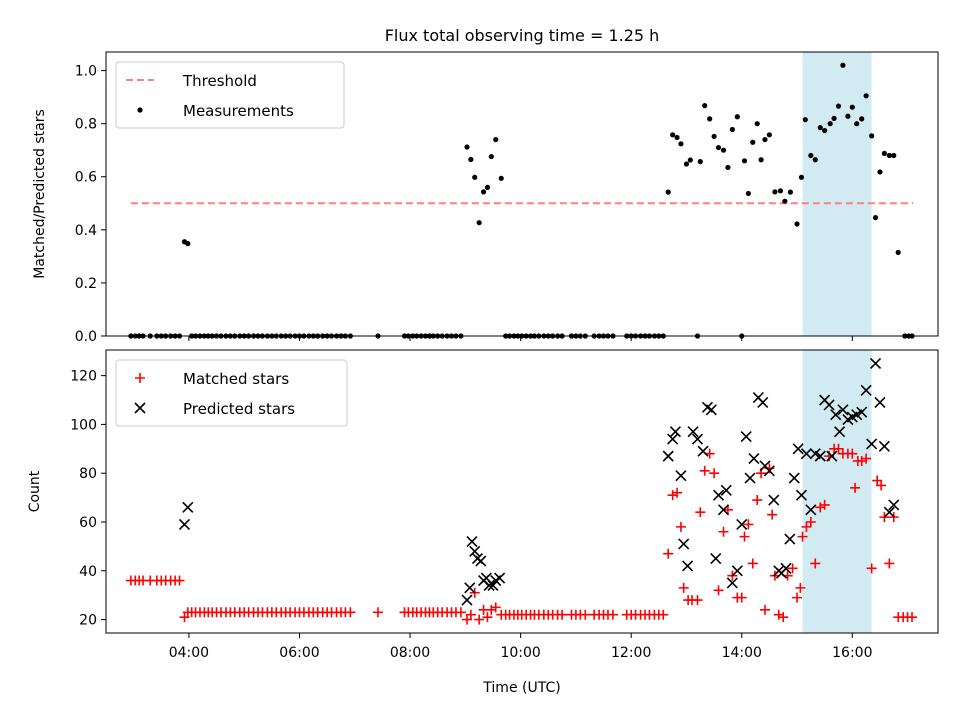 This screenshot has height=720, width=960. Describe the element at coordinates (86, 284) in the screenshot. I see `y-tick-label: 0.2` at that location.